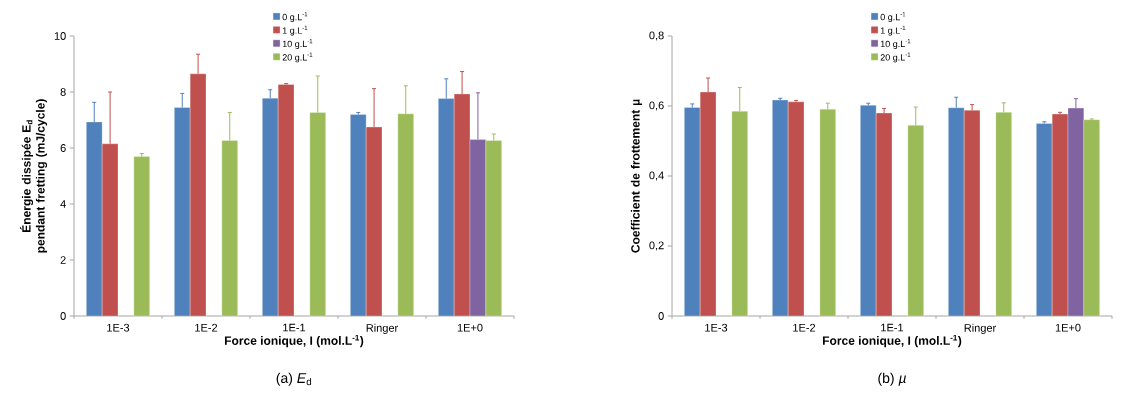  What do you see at coordinates (656, 176) in the screenshot?
I see `y-tick-label: 0,4` at bounding box center [656, 176].